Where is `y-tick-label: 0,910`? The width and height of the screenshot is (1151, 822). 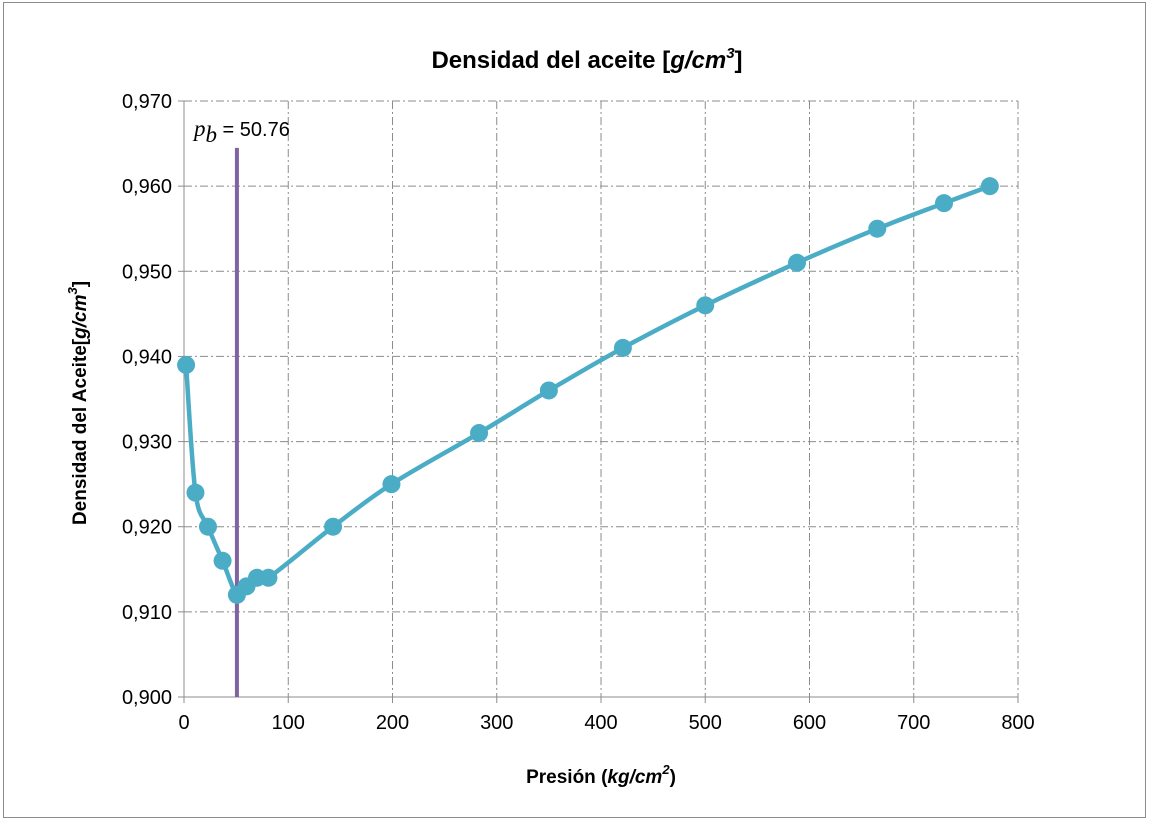
y-tick-label: 0,910 is located at coordinates (147, 613).